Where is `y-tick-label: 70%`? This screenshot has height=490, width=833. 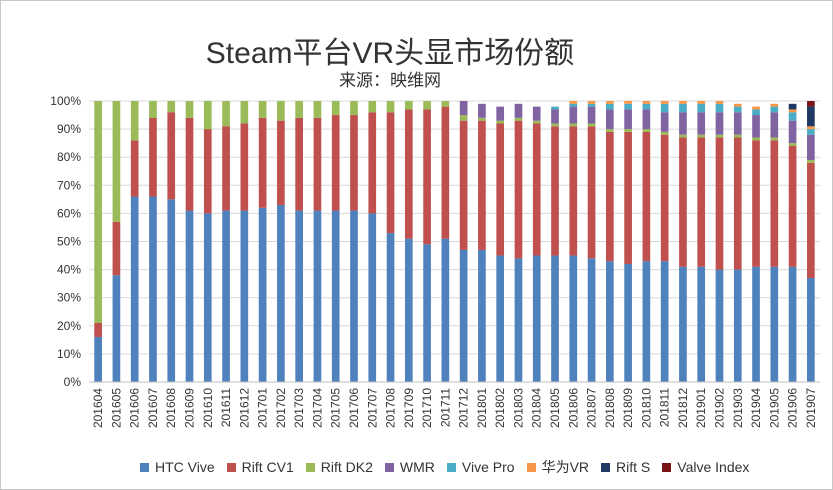
y-tick-label: 70% is located at coordinates (69, 185).